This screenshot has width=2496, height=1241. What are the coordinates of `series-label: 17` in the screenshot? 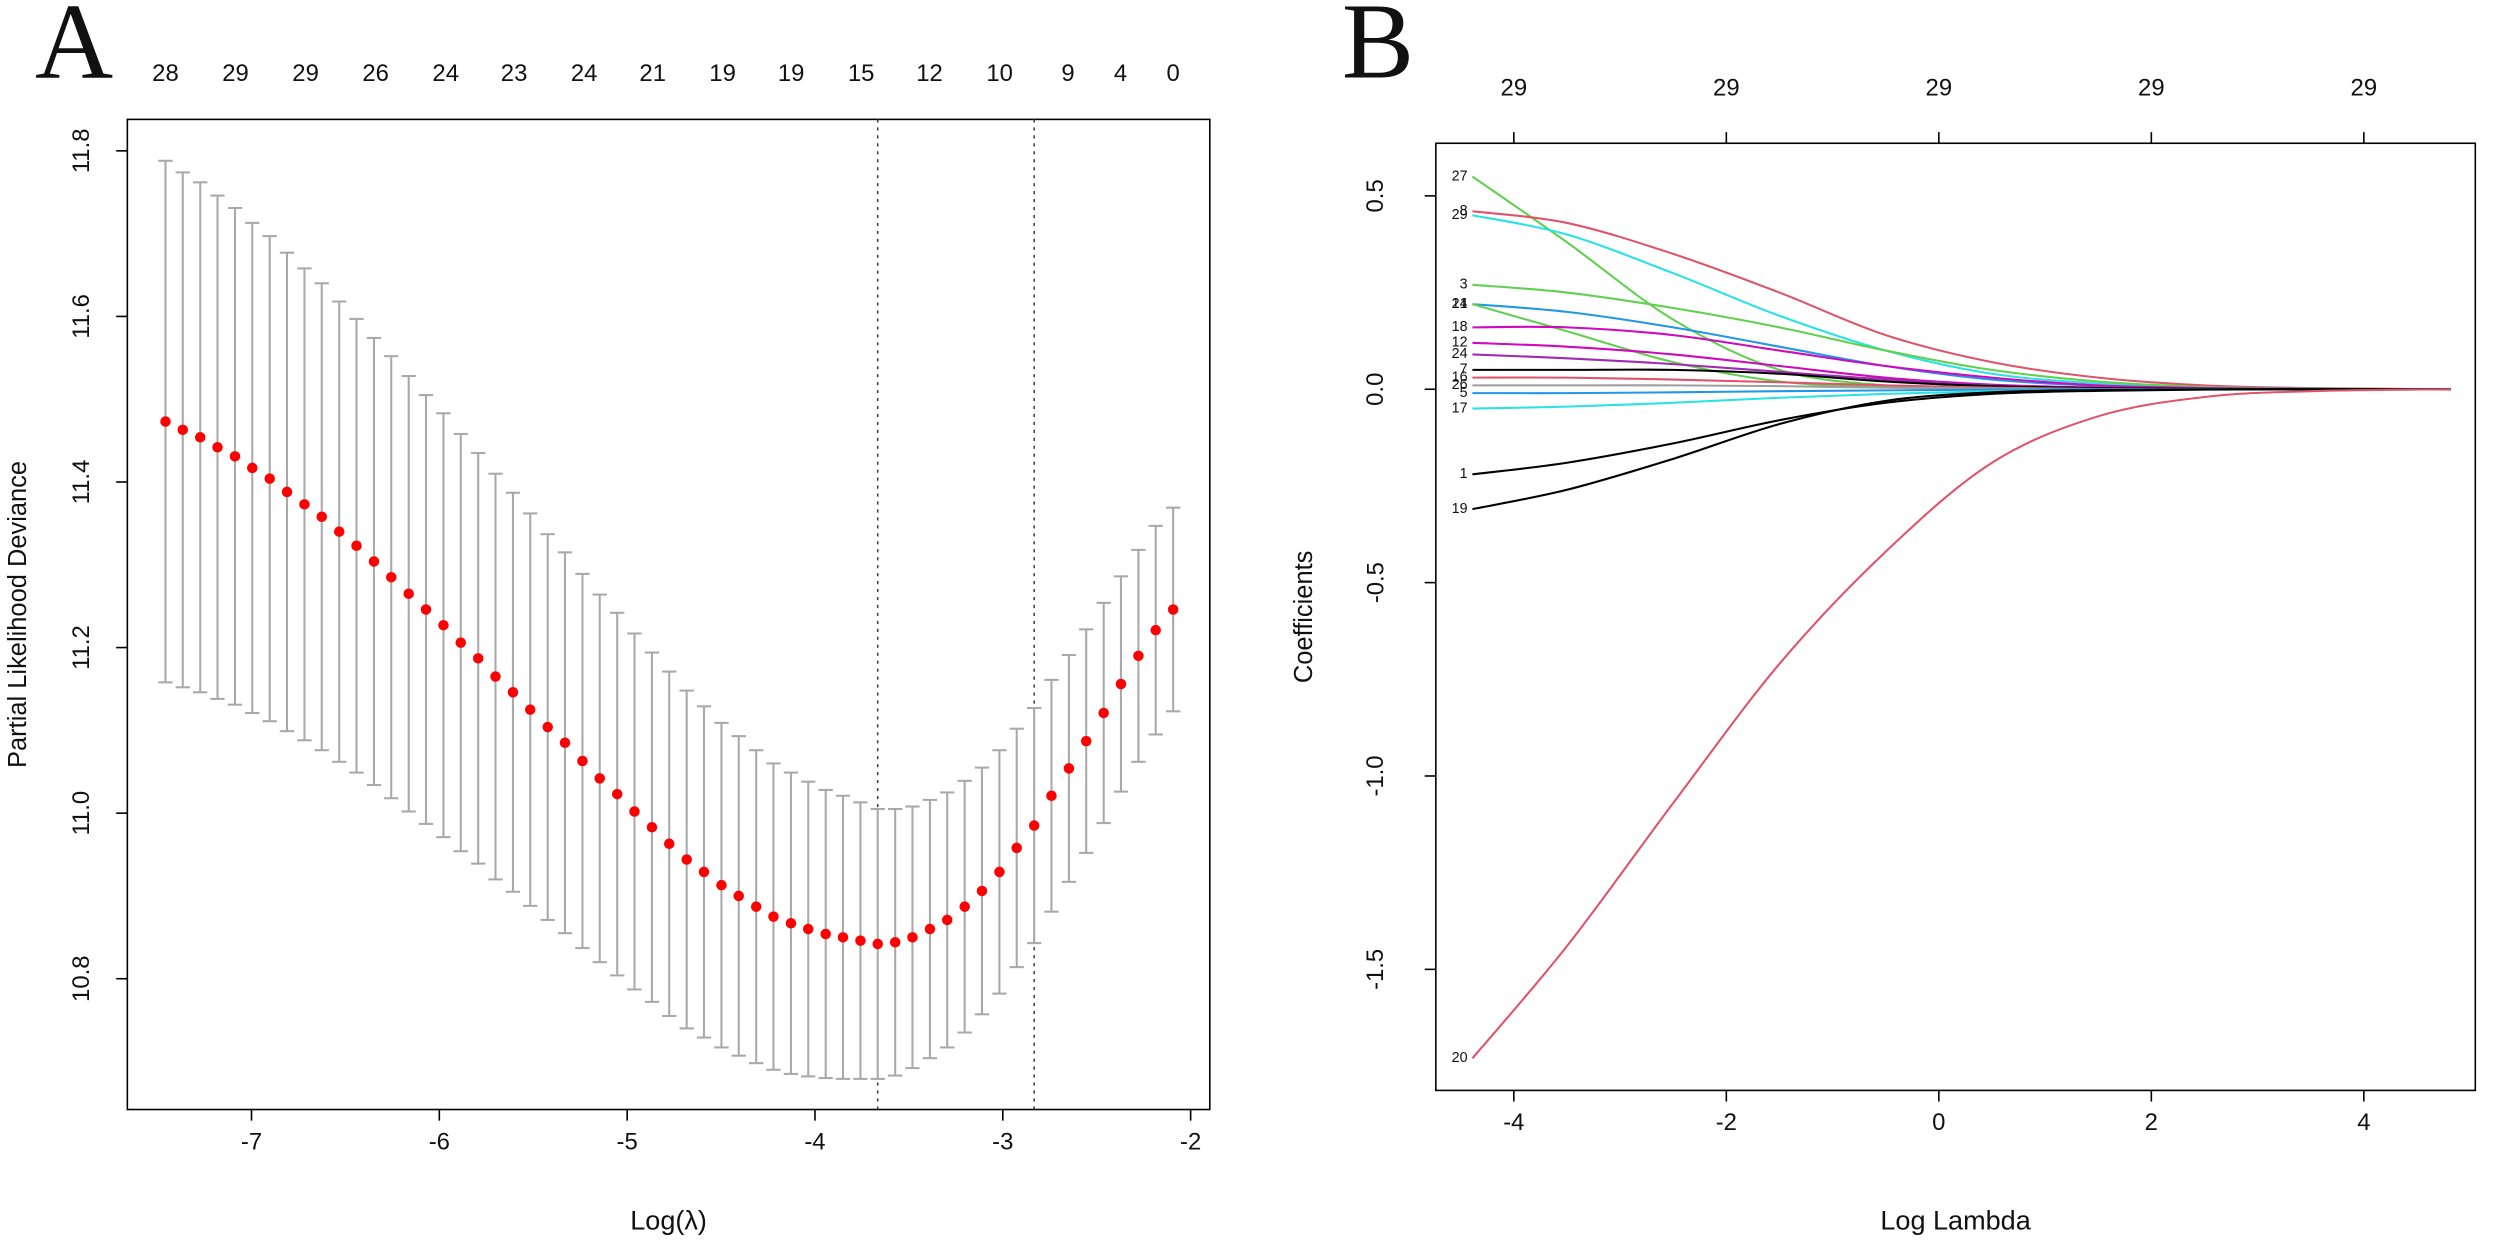 It's located at (1460, 408).